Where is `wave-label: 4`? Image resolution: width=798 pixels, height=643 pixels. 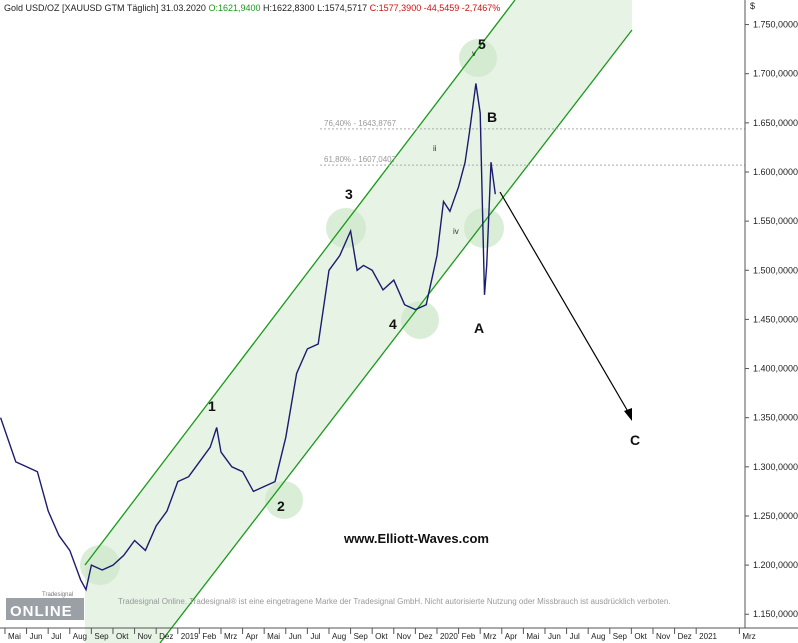 wave-label: 4 is located at coordinates (393, 324).